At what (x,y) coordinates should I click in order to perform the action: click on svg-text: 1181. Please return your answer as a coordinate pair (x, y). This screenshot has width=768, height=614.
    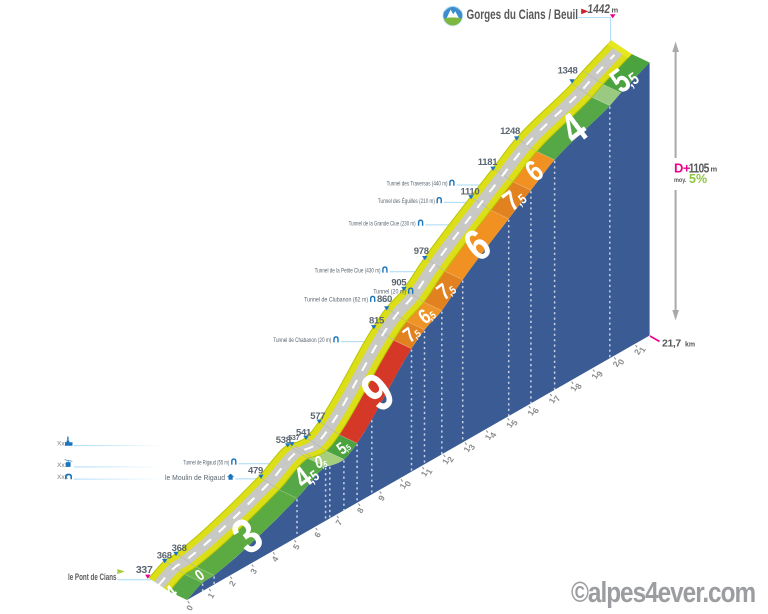
    Looking at the image, I should click on (488, 162).